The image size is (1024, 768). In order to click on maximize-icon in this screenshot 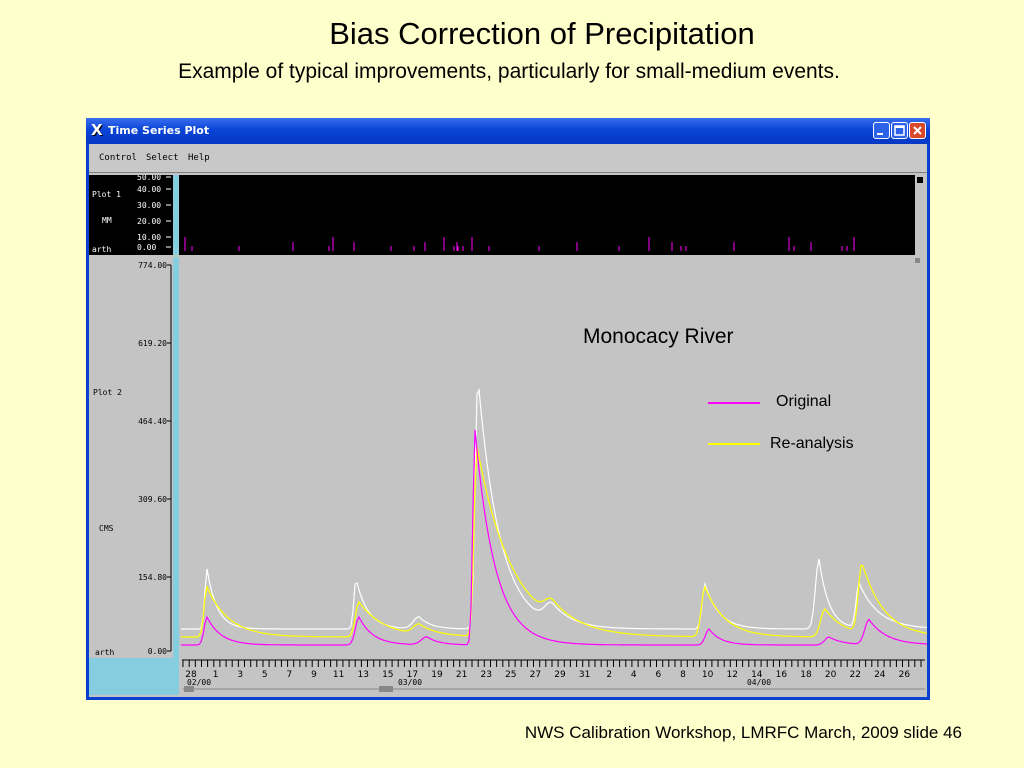, I will do `click(899, 130)`.